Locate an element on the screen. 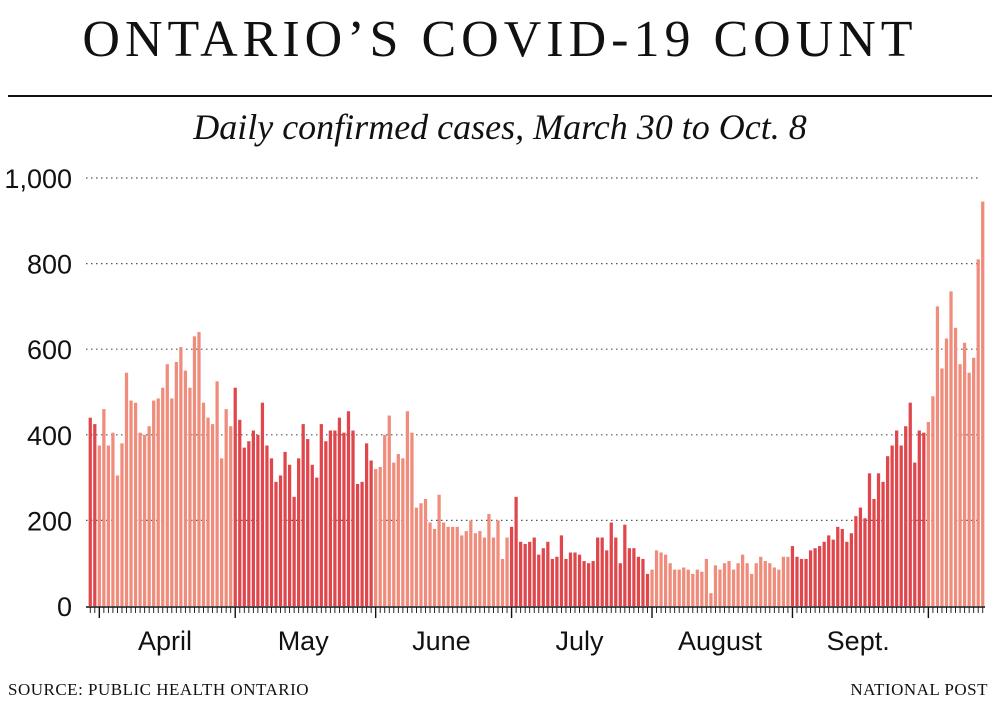 The height and width of the screenshot is (720, 1000). y-tick-label: 0 is located at coordinates (64, 607).